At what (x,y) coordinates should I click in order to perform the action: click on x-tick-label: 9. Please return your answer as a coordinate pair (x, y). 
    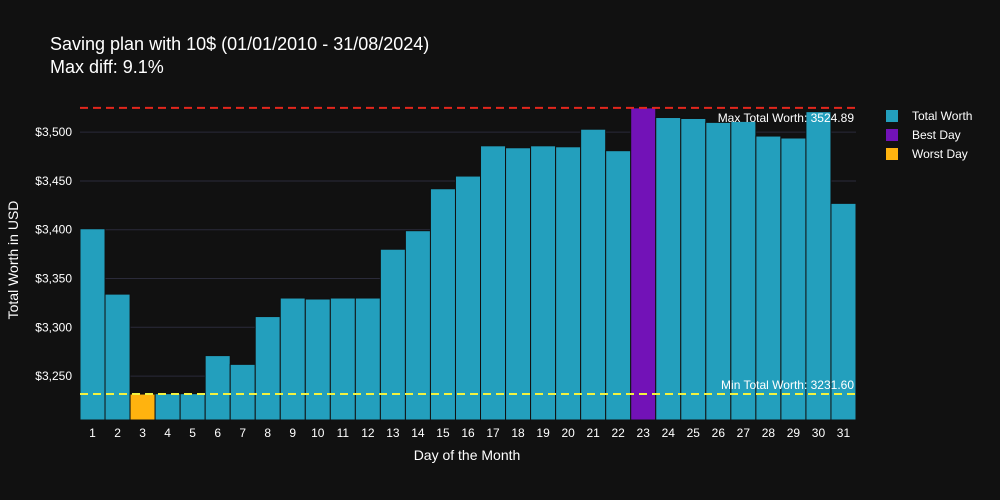
    Looking at the image, I should click on (292, 433).